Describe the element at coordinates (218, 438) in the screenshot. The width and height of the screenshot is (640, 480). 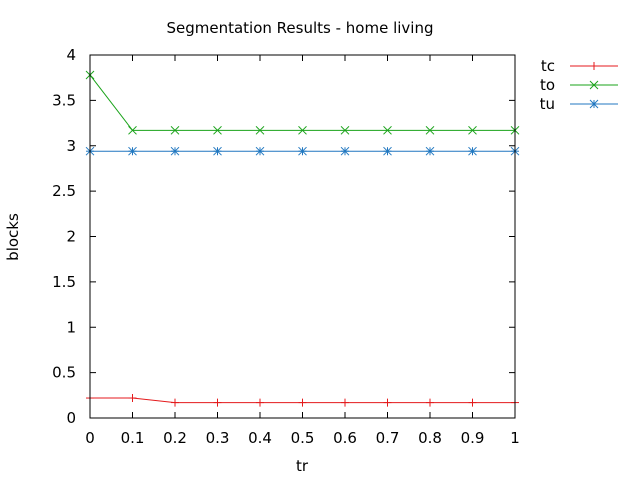
I see `x-tick-label: 0.3` at that location.